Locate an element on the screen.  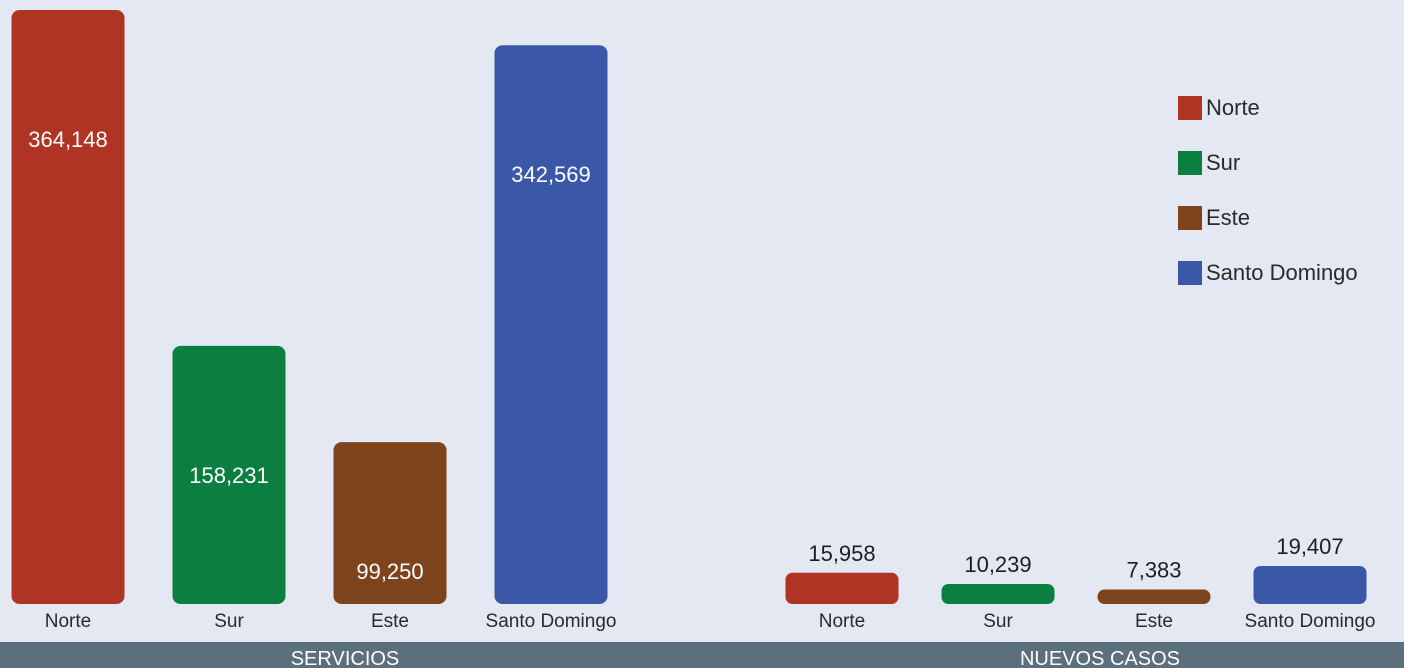
section-bar is located at coordinates (702, 655).